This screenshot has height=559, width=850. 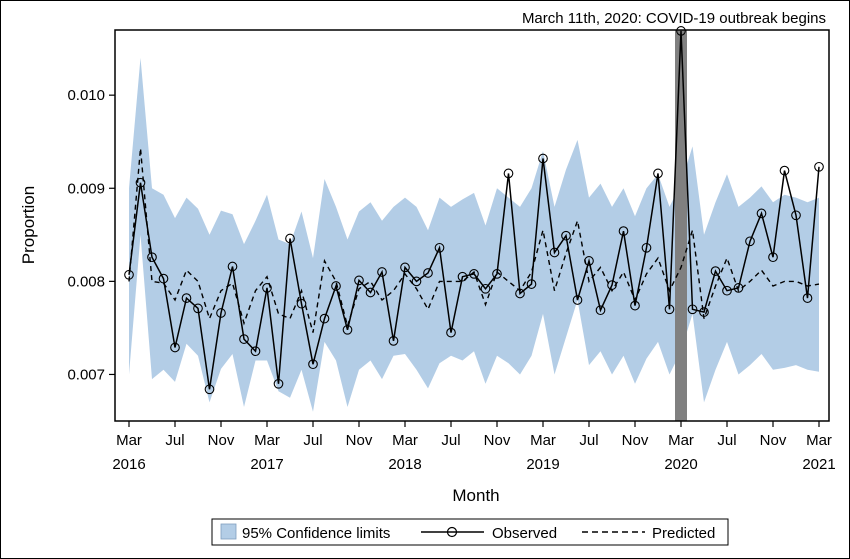 What do you see at coordinates (404, 464) in the screenshot?
I see `x-tick-year-label: 2018` at bounding box center [404, 464].